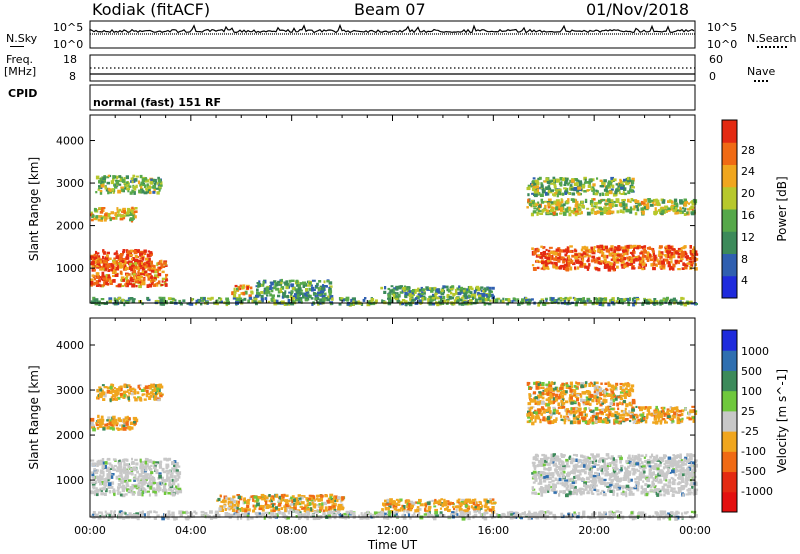 The image size is (800, 554). Describe the element at coordinates (772, 47) in the screenshot. I see `noise-search-legend-line` at that location.